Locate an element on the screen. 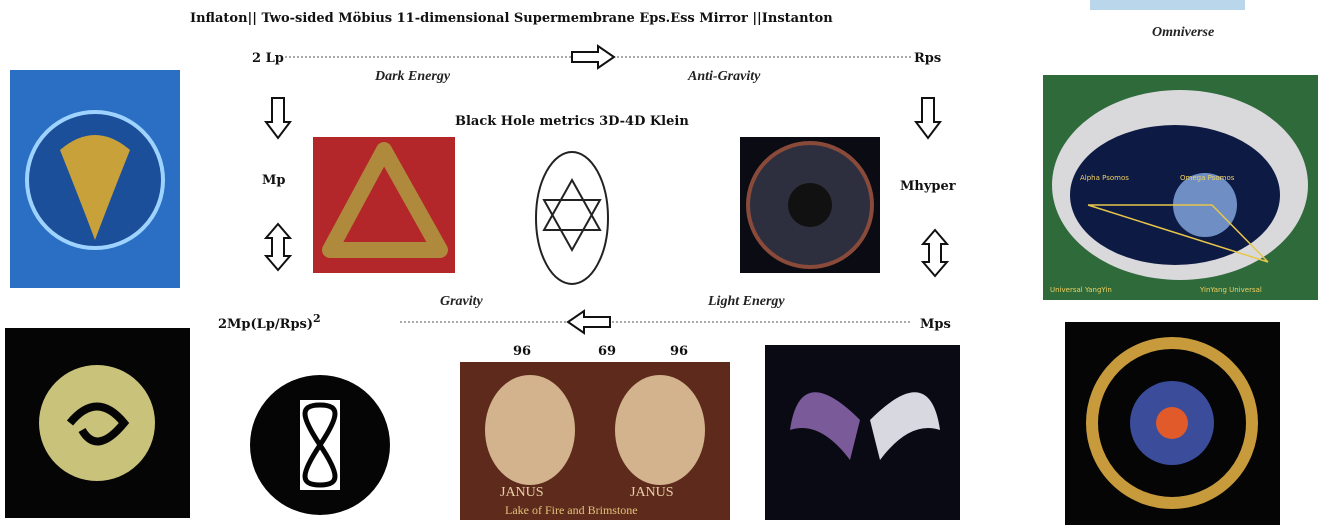 This screenshot has height=529, width=1322. dark-dragon is located at coordinates (825, 426).